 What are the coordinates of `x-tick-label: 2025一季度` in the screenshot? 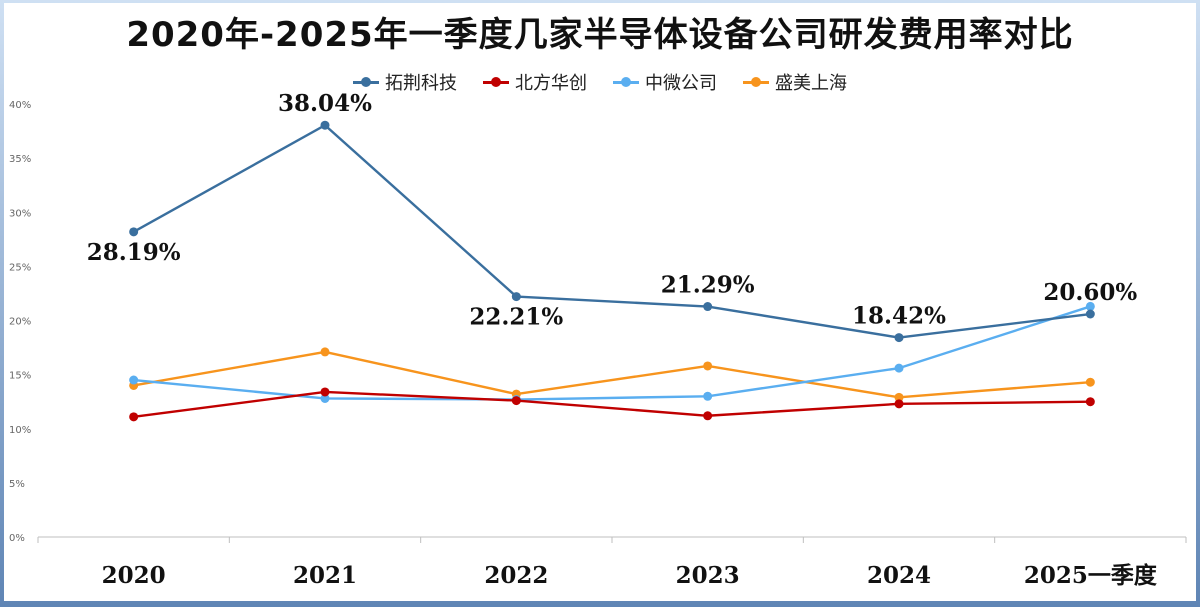 It's located at (1091, 575).